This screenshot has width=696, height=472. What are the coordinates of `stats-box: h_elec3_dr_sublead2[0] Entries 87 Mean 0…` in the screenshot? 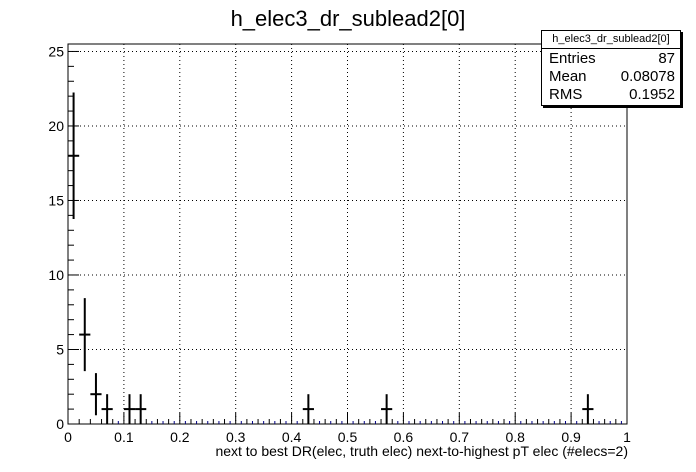 It's located at (611, 68).